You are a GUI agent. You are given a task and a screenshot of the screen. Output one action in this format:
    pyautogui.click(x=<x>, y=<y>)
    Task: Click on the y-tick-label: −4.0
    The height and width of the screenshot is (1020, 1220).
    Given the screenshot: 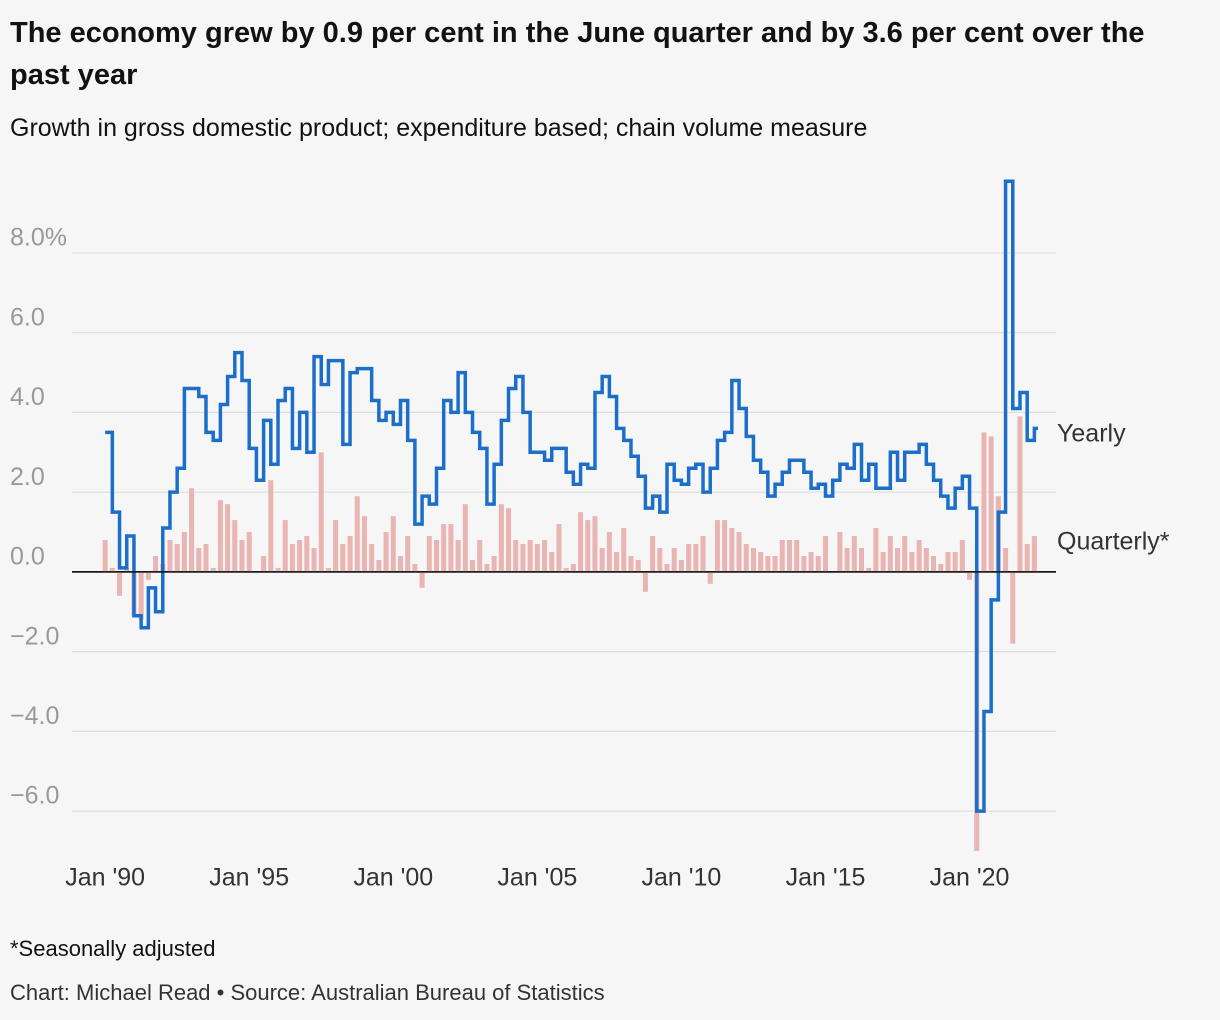 What is the action you would take?
    pyautogui.click(x=34, y=716)
    